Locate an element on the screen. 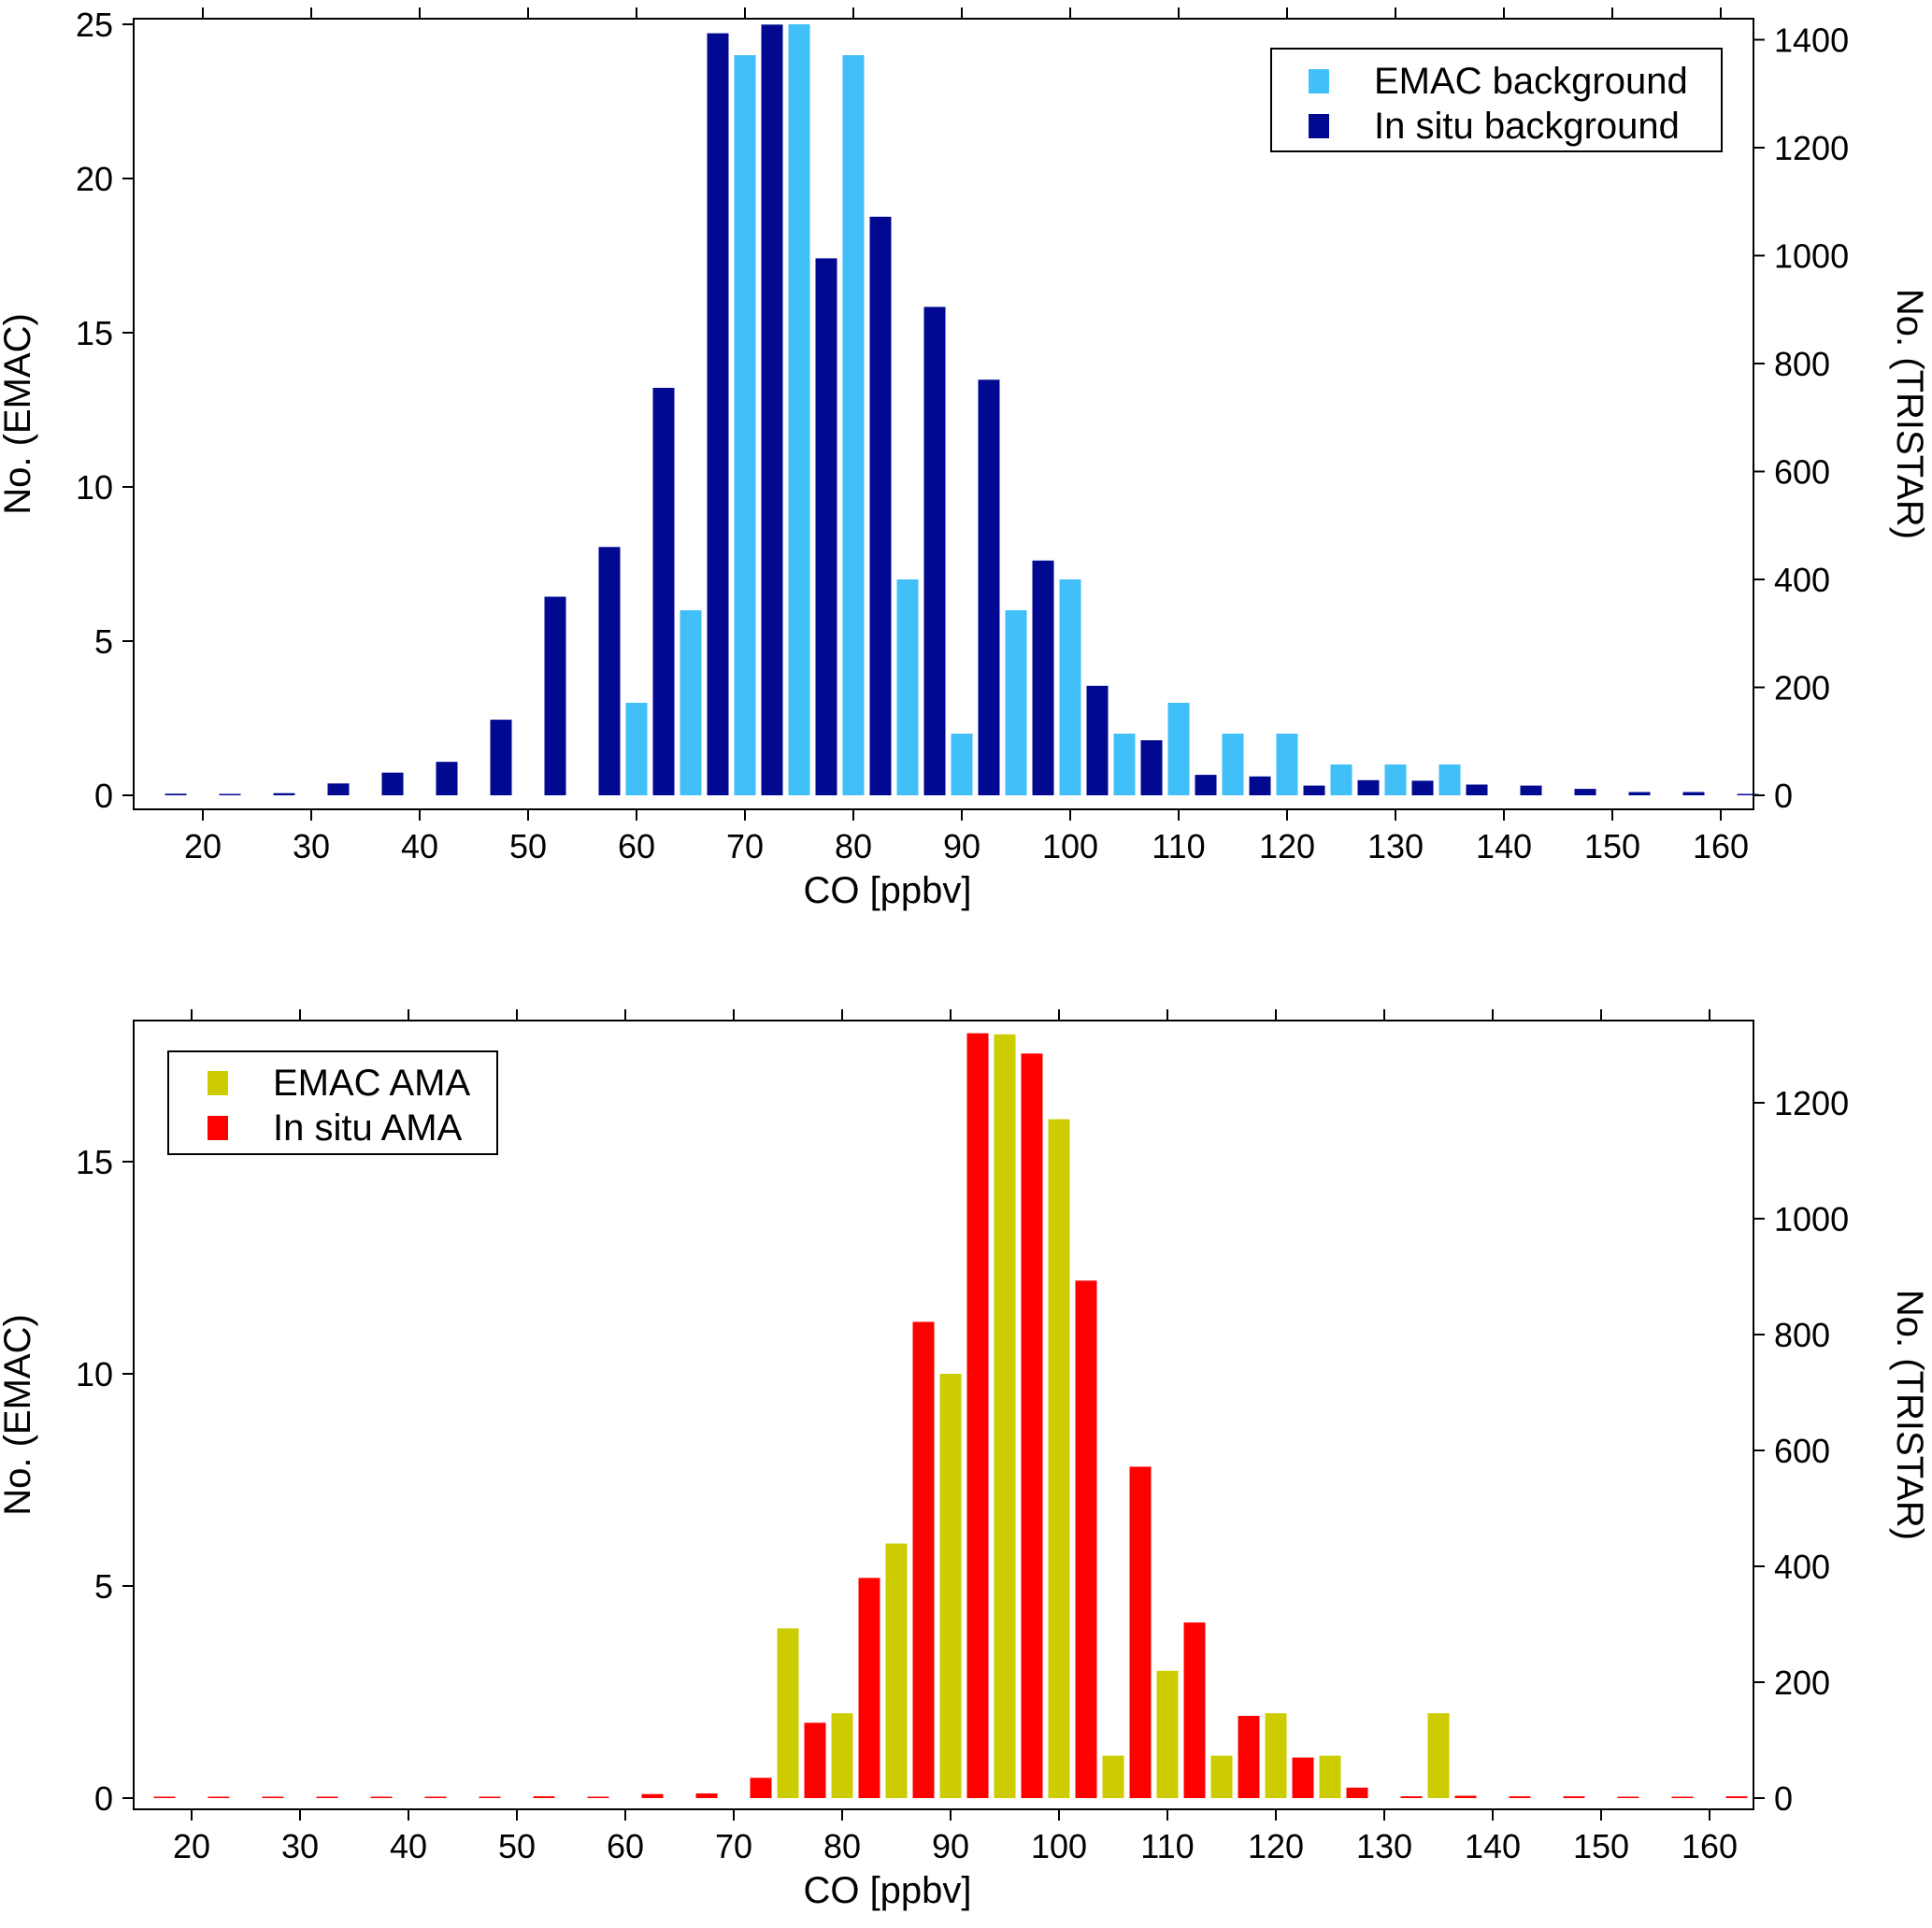  bar-insitu-ama-67.5 is located at coordinates (706, 1795).